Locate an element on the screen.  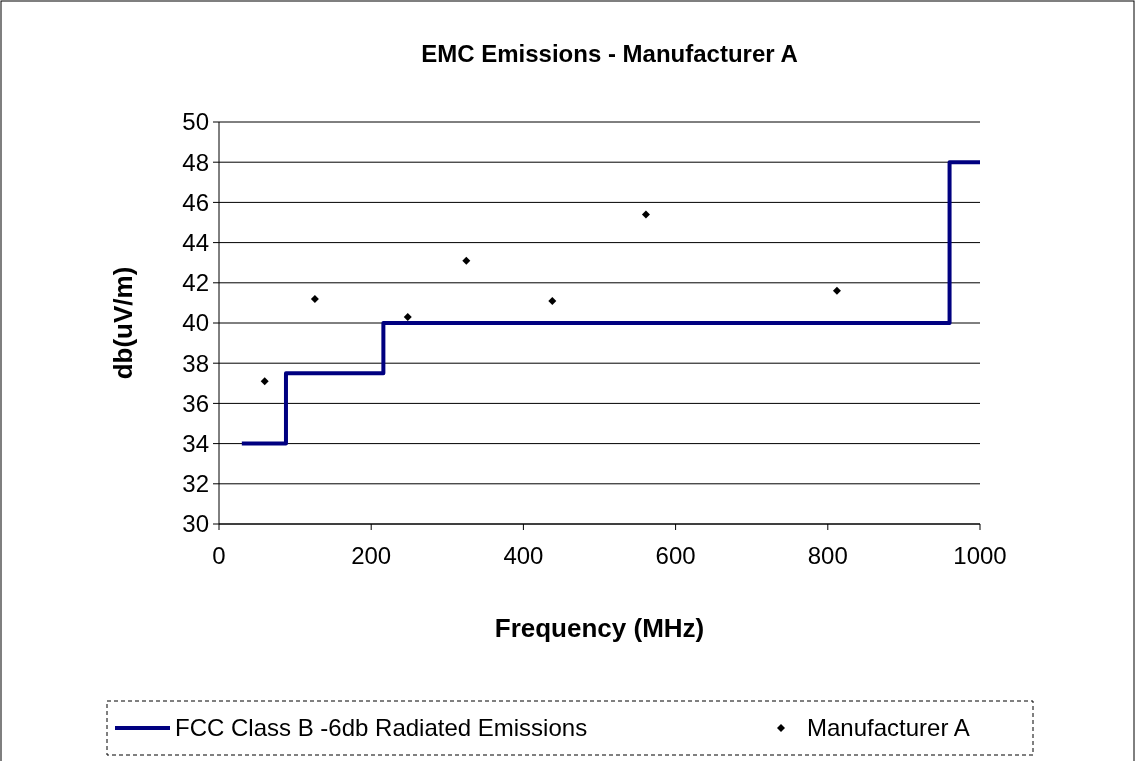
x-tick-label: 1000 is located at coordinates (980, 555).